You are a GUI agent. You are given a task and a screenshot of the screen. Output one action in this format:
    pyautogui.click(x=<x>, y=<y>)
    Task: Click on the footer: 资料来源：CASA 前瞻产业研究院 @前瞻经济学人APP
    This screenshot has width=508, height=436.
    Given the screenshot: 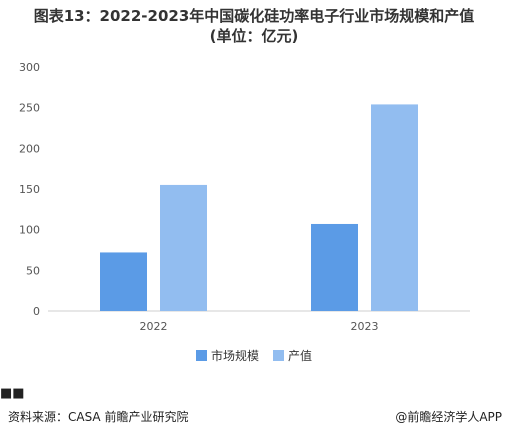 What is the action you would take?
    pyautogui.click(x=254, y=418)
    